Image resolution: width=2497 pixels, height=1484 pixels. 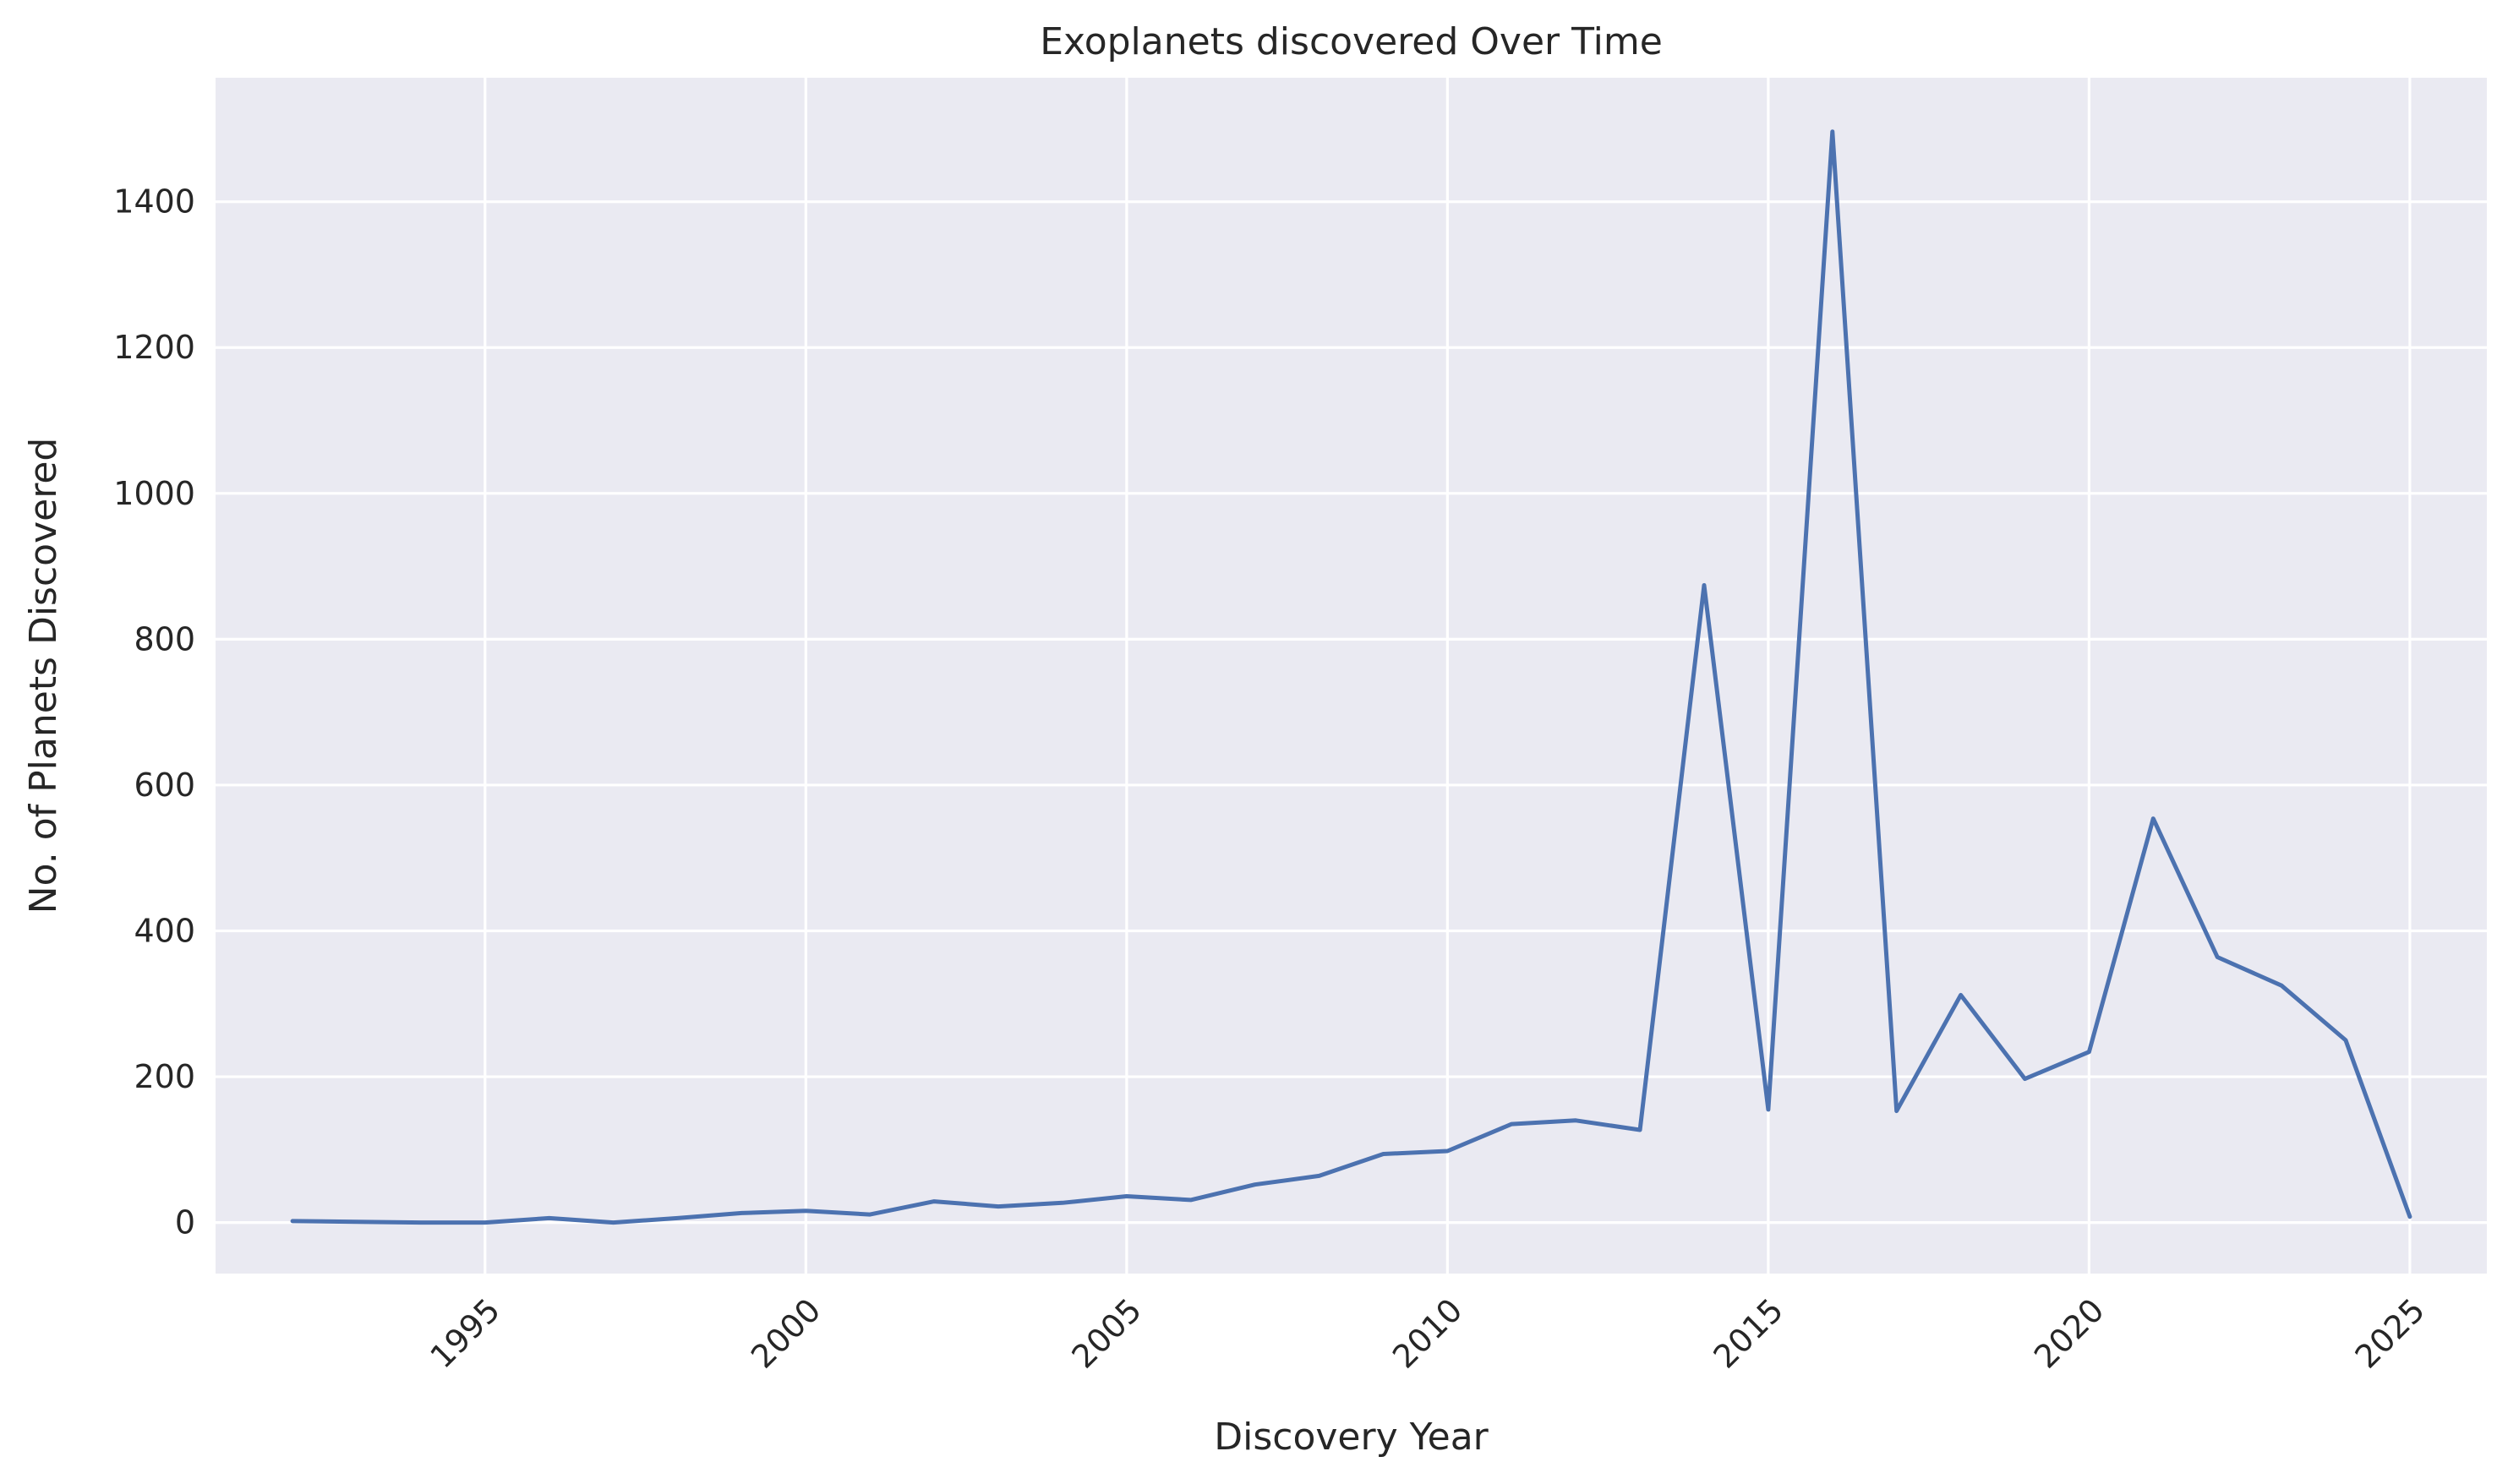 What do you see at coordinates (465, 1334) in the screenshot?
I see `x-tick-label: 1995` at bounding box center [465, 1334].